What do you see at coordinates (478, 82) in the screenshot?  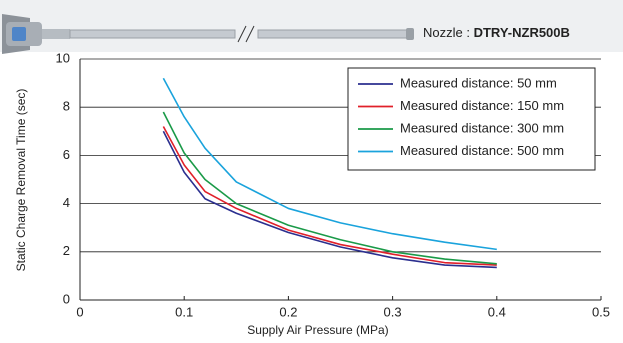 I see `legend-label: Measured distance: 50 mm` at bounding box center [478, 82].